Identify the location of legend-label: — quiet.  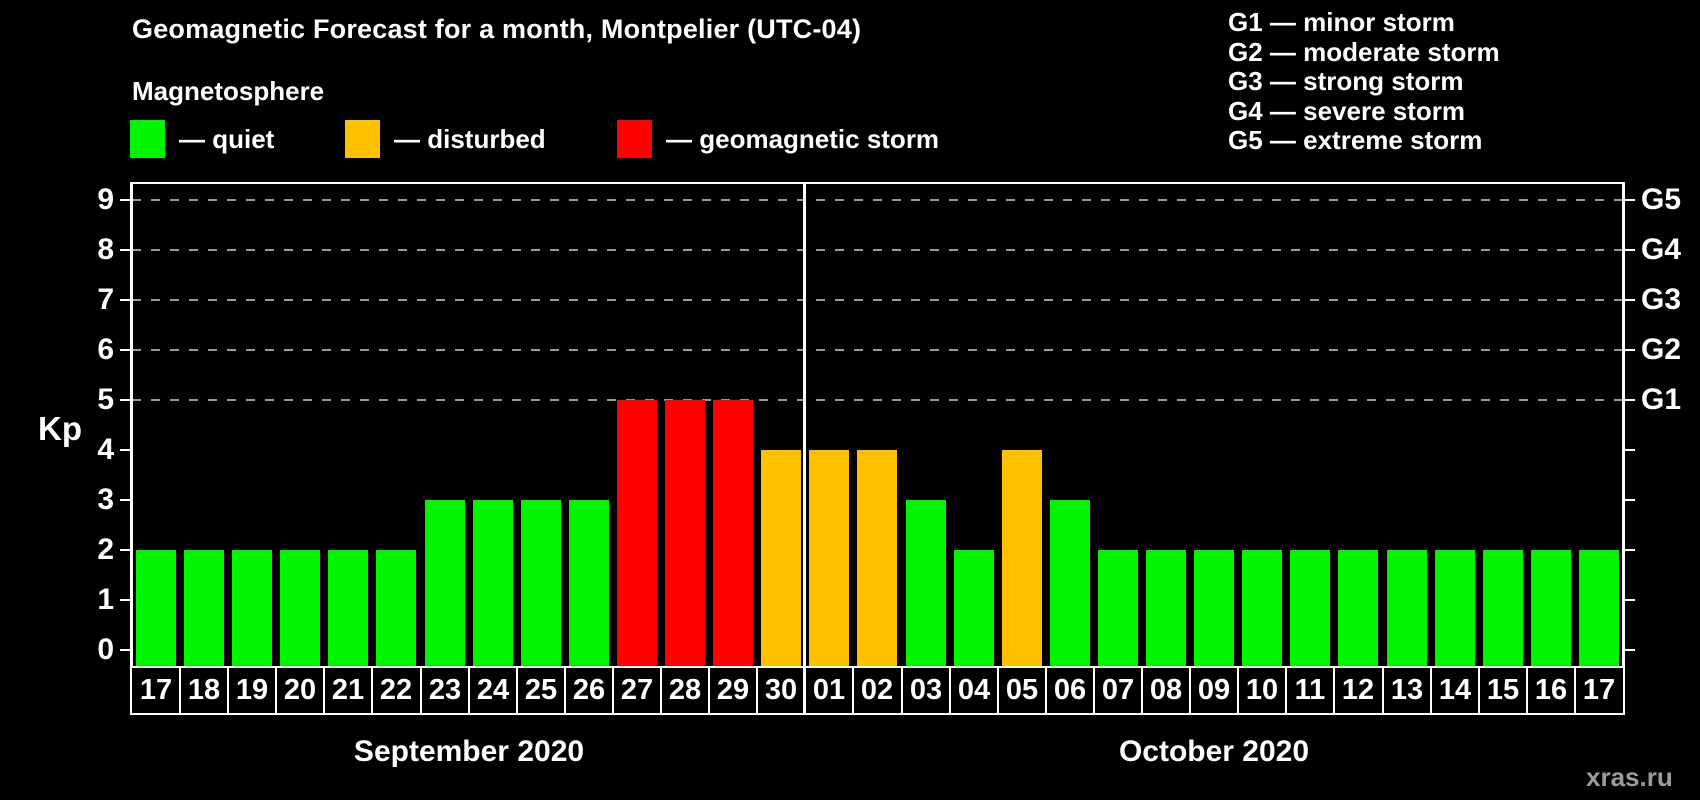
(227, 138).